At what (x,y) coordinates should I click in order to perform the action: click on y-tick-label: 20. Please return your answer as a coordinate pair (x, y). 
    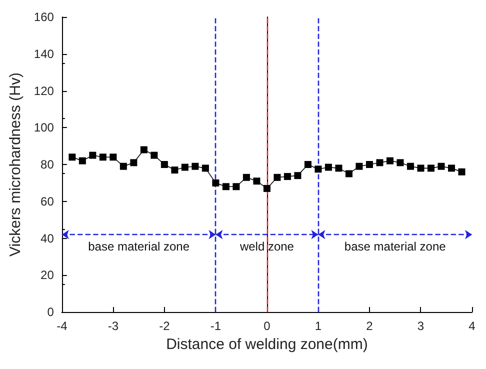
    Looking at the image, I should click on (47, 275).